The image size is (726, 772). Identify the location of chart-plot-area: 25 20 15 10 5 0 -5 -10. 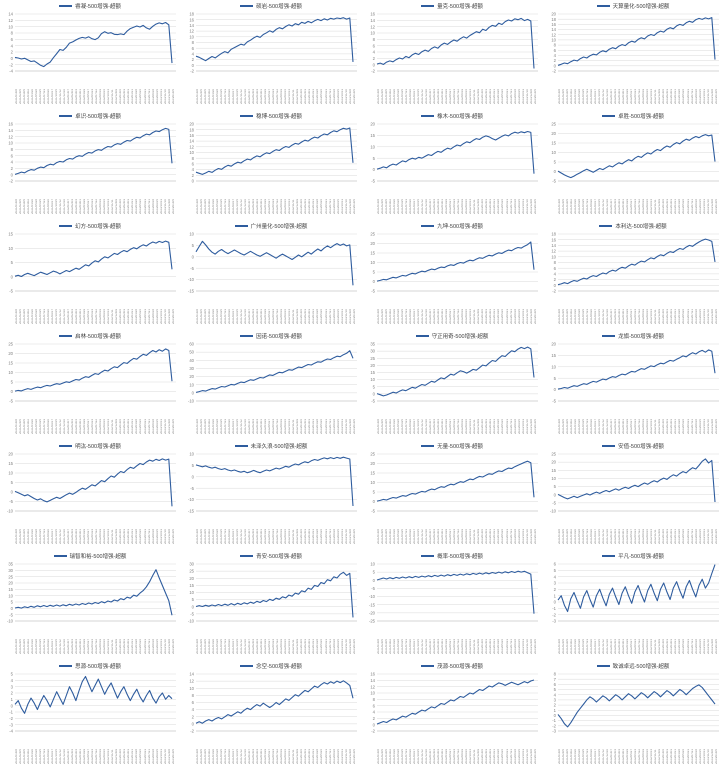
(632, 482).